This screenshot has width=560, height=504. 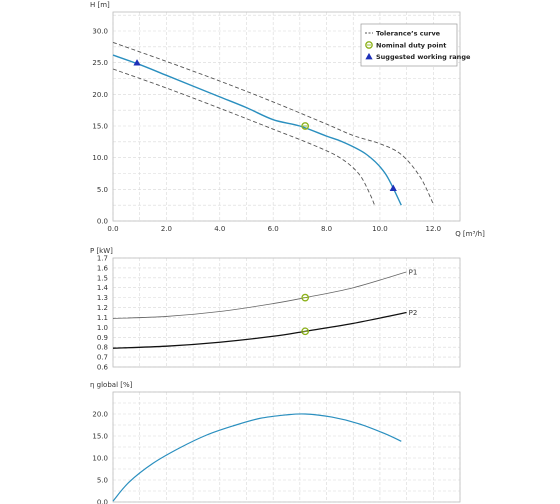 I want to click on power-curve-p2, so click(x=259, y=330).